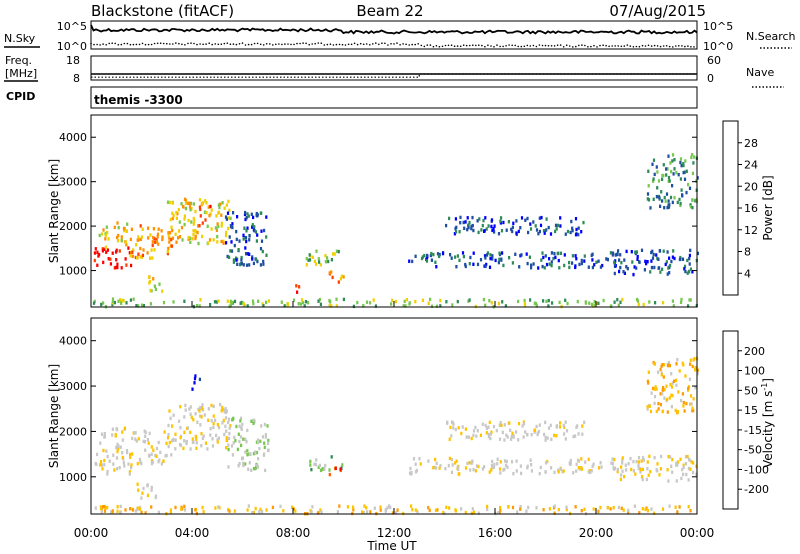 The width and height of the screenshot is (800, 554). I want to click on freq-right-tick-low: 0, so click(710, 78).